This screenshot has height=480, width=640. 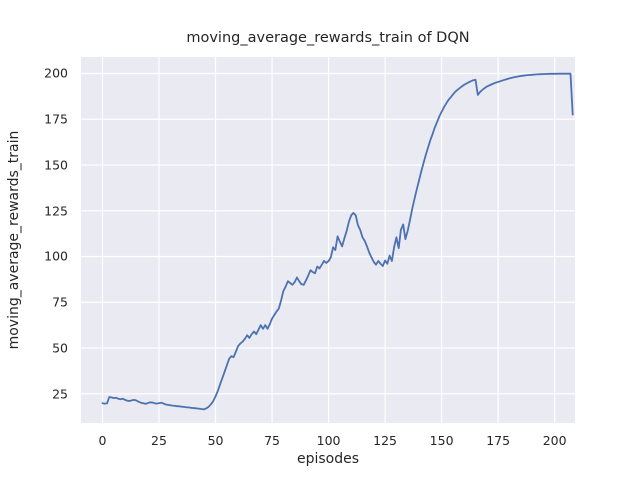 What do you see at coordinates (60, 394) in the screenshot?
I see `y-tick-label: 25` at bounding box center [60, 394].